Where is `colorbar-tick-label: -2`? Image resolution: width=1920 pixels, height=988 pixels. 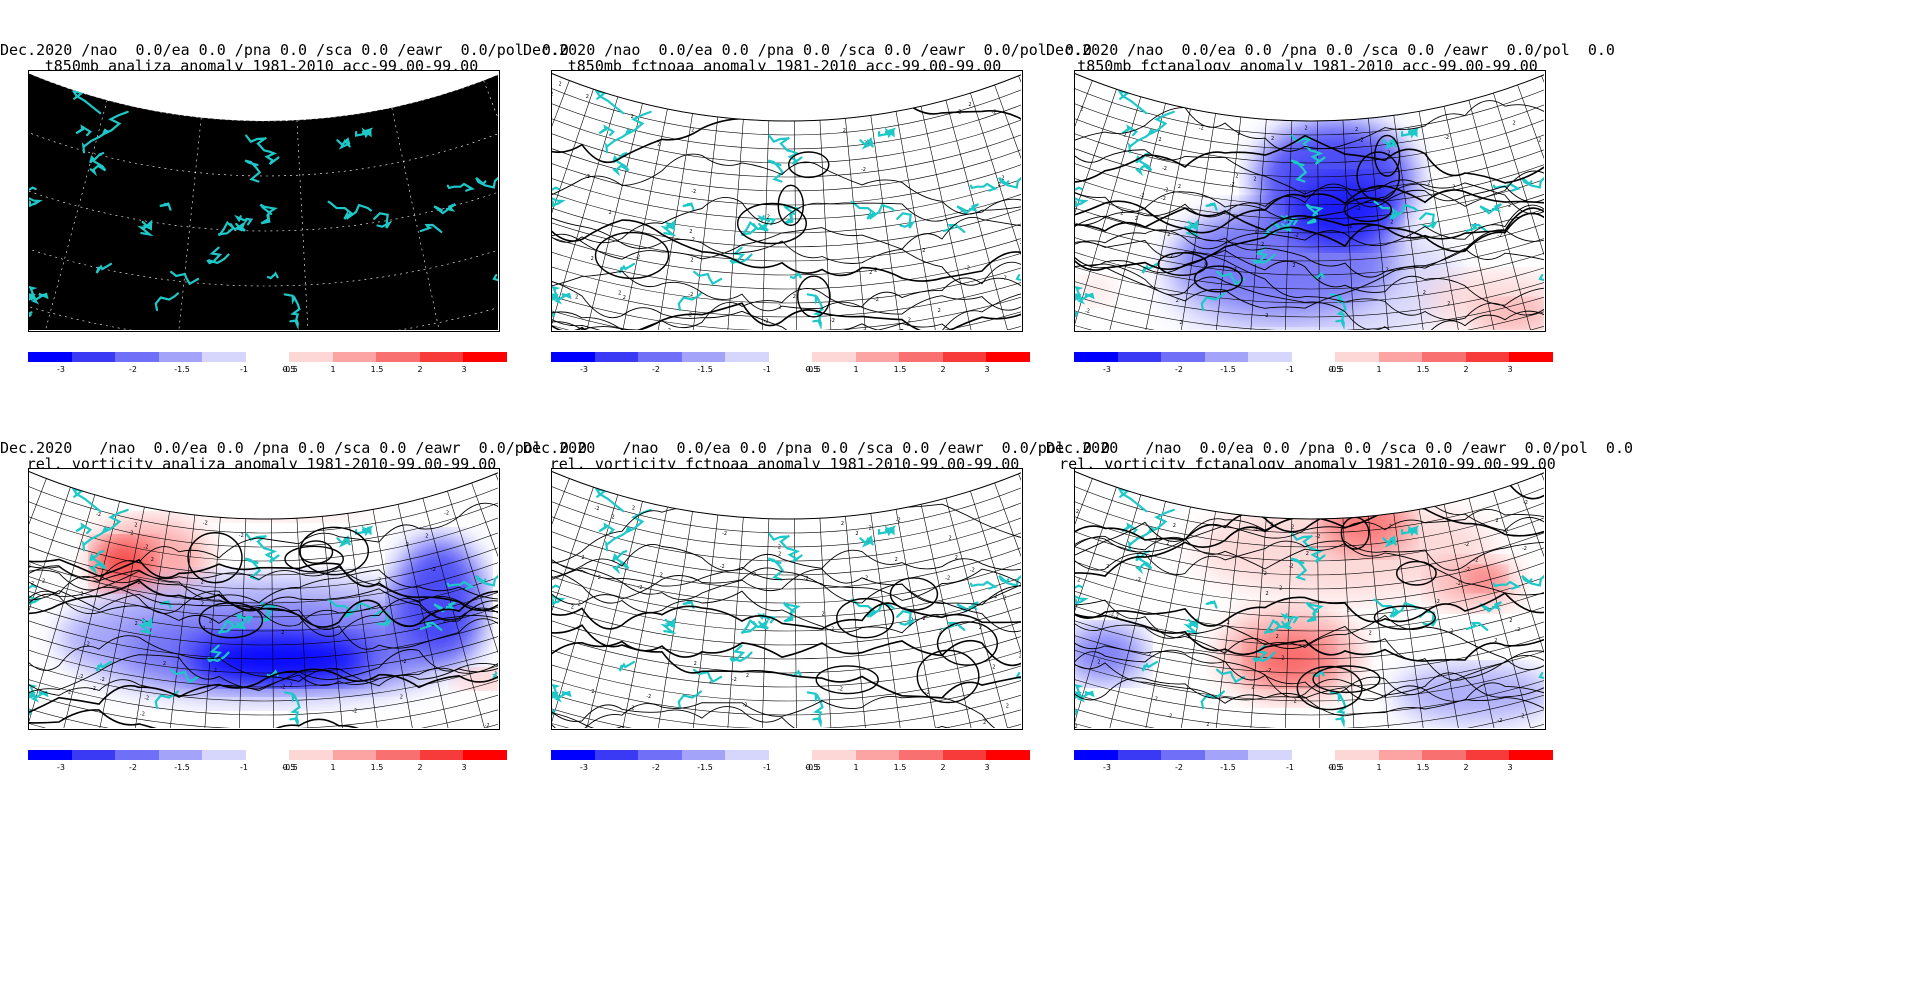
colorbar-tick-label: -2 is located at coordinates (133, 369).